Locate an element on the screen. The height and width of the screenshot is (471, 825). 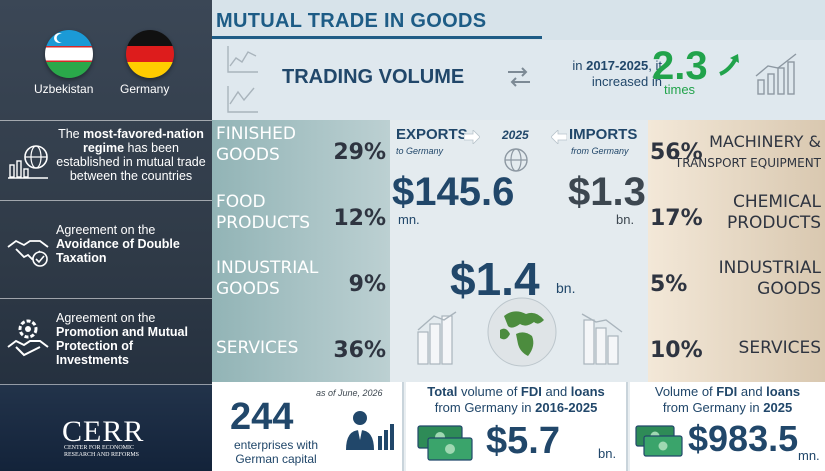
export-category: FOOD PRODUCTS 12% is located at coordinates (301, 219).